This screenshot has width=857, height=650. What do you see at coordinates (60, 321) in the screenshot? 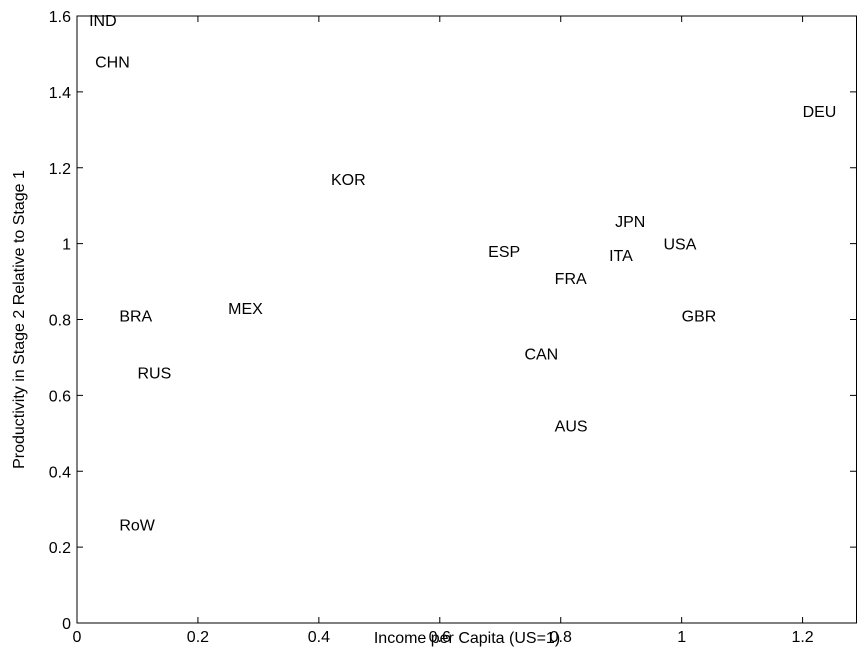
I see `y-tick-label: 0.8` at bounding box center [60, 321].